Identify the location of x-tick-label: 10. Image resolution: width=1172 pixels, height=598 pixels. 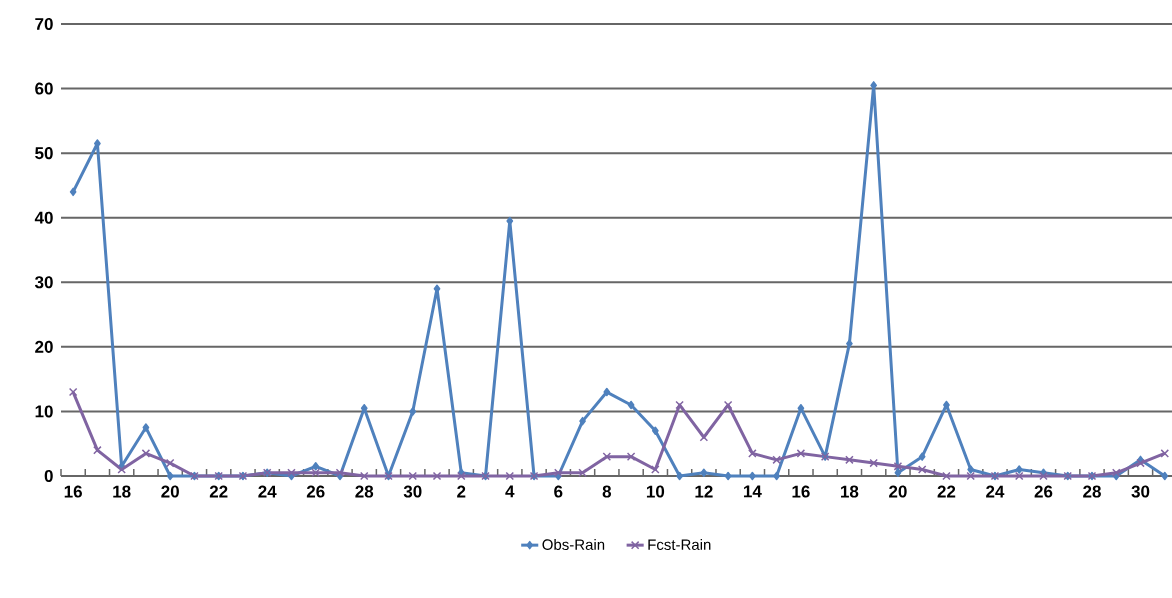
(655, 491).